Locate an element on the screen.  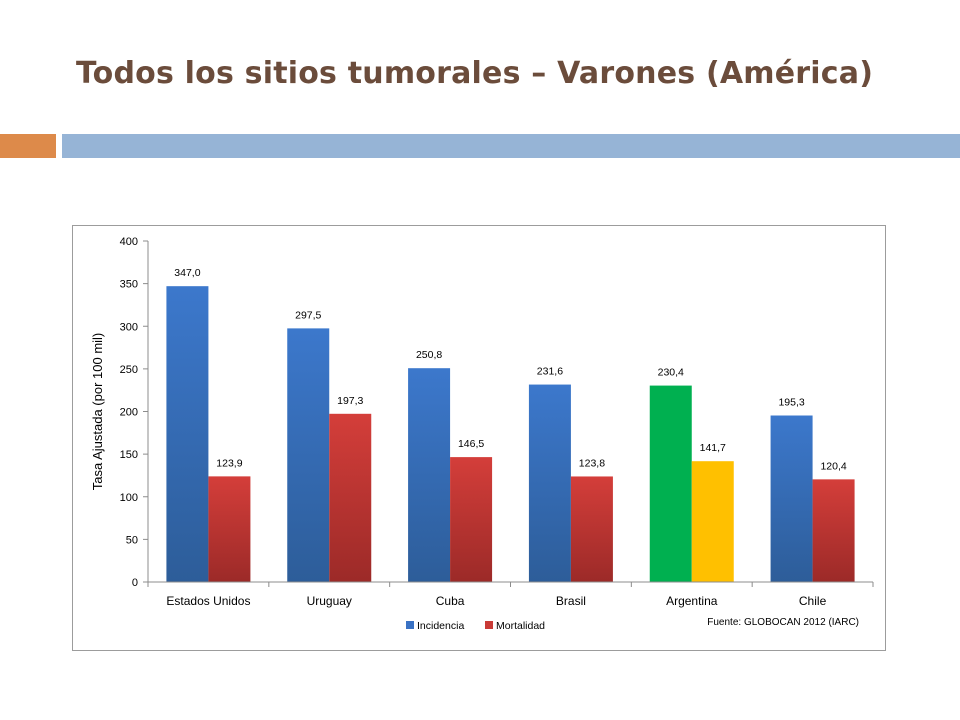
x-category-label: Uruguay is located at coordinates (329, 601).